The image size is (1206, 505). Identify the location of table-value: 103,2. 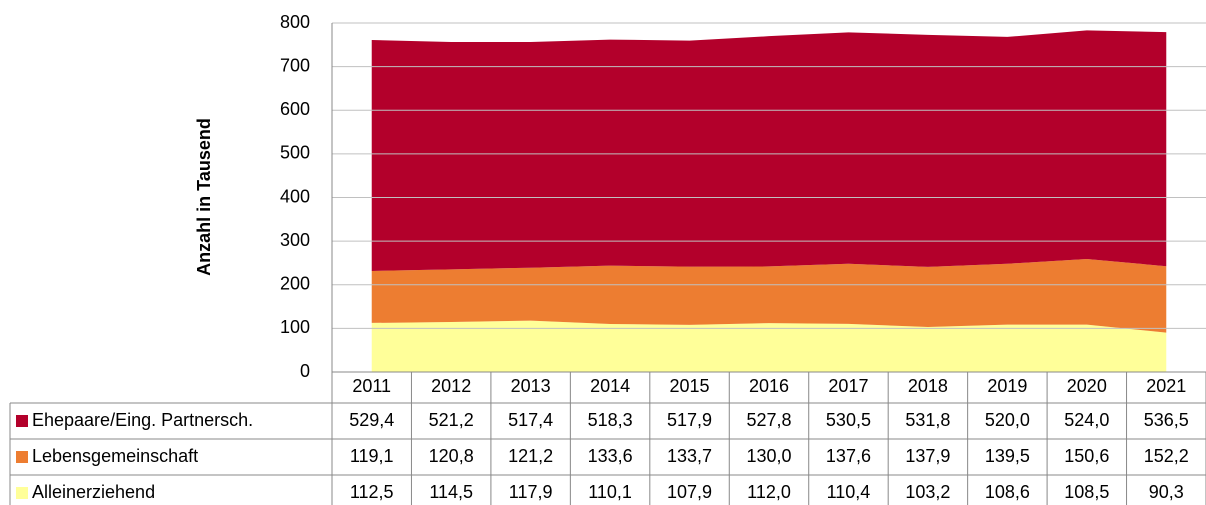
(927, 492).